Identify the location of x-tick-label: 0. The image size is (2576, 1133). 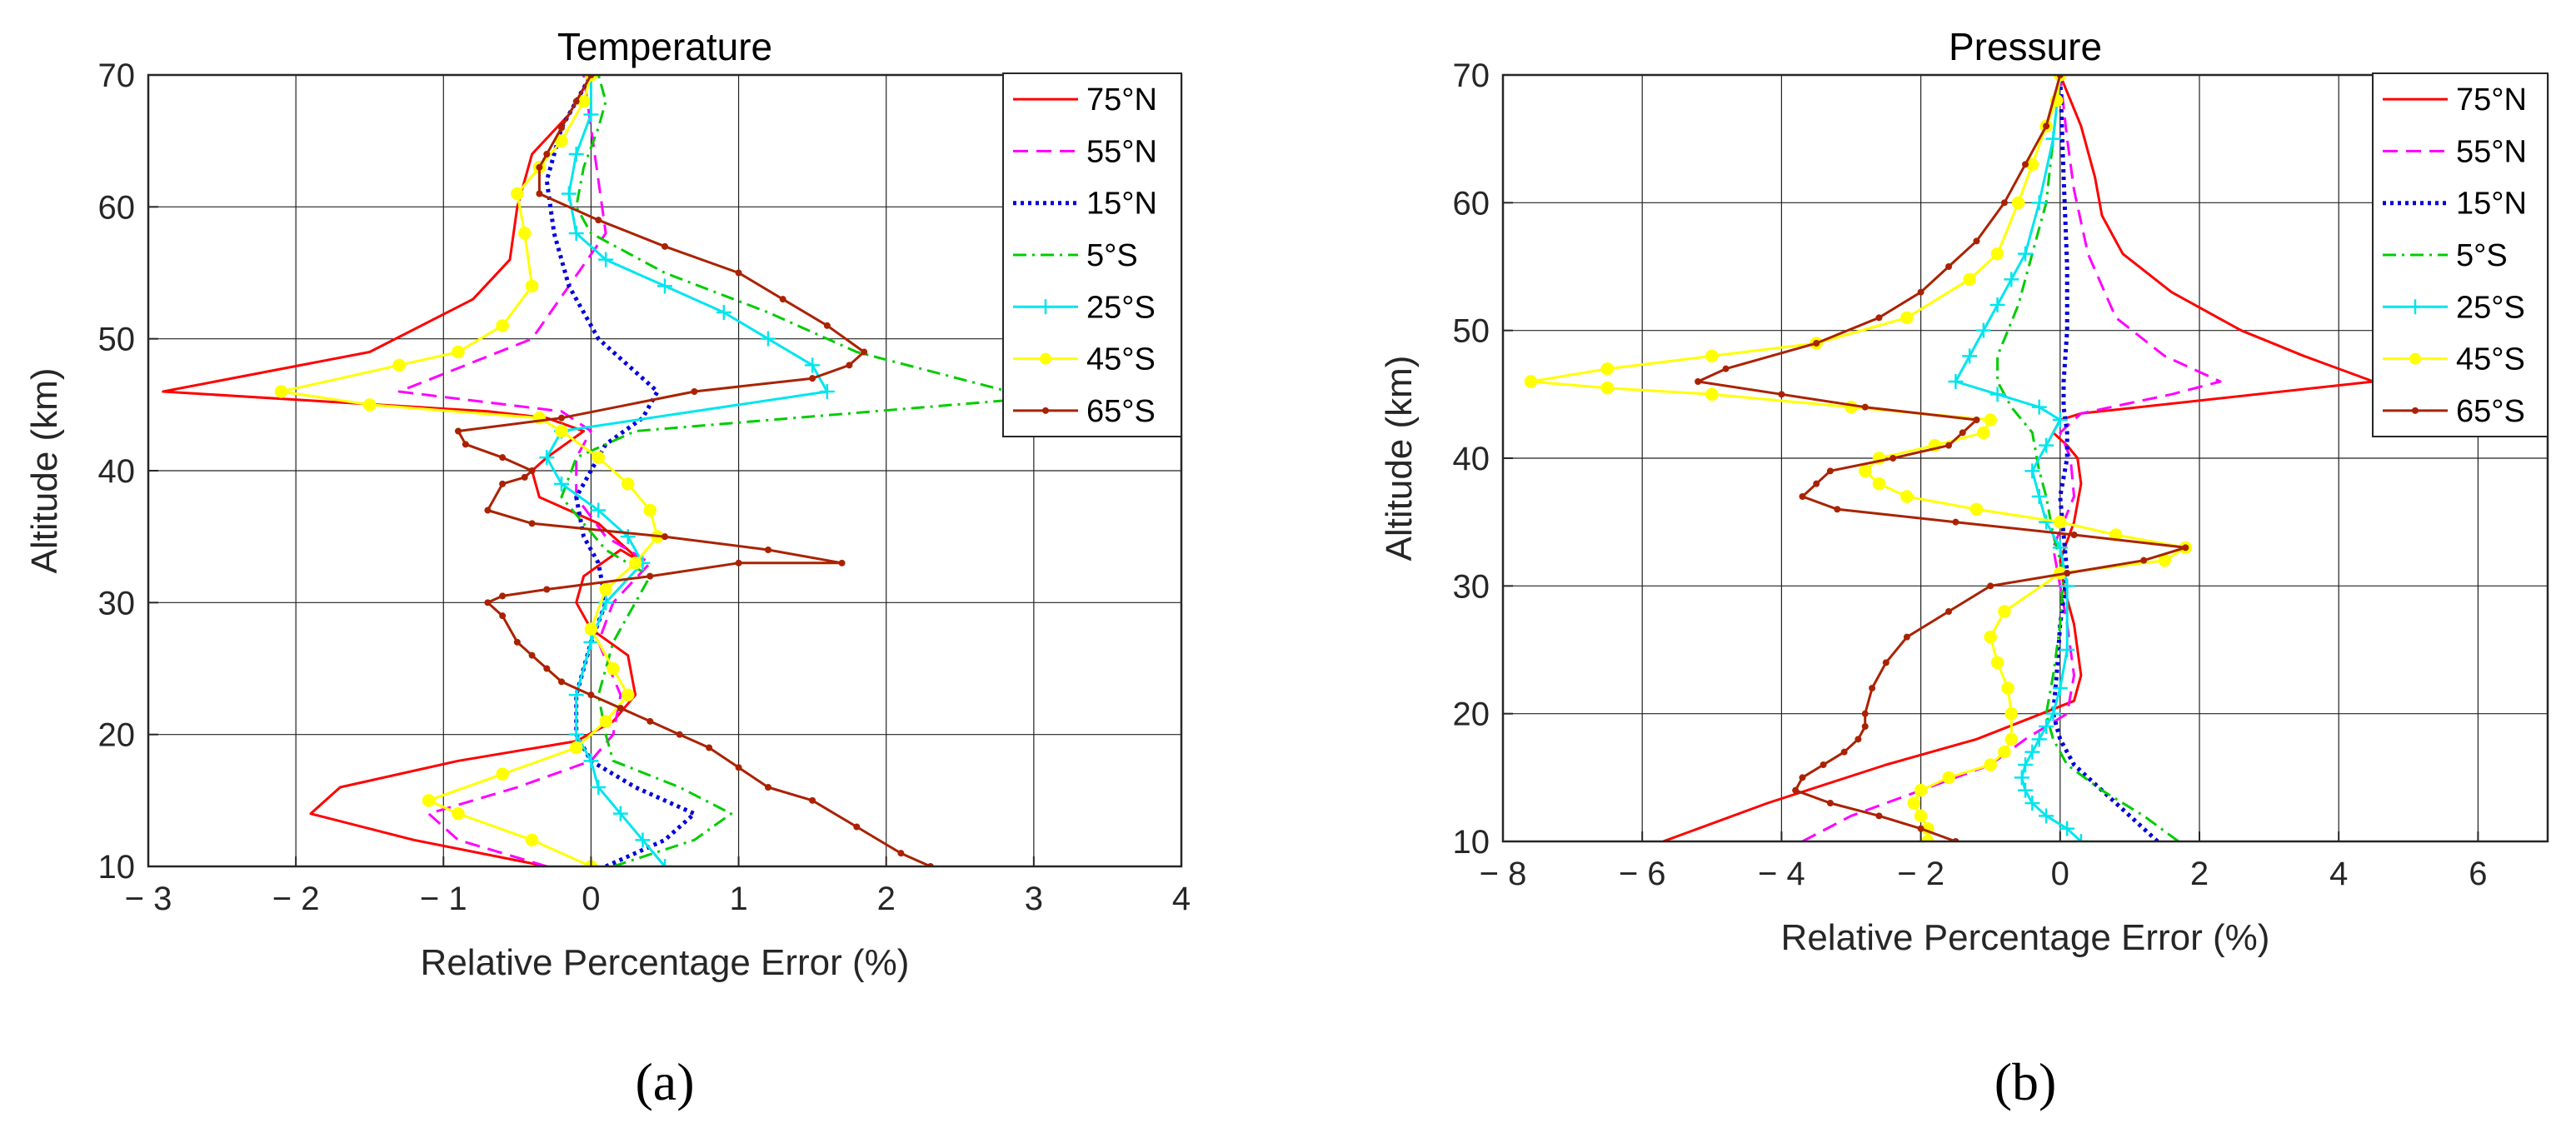
(2060, 874).